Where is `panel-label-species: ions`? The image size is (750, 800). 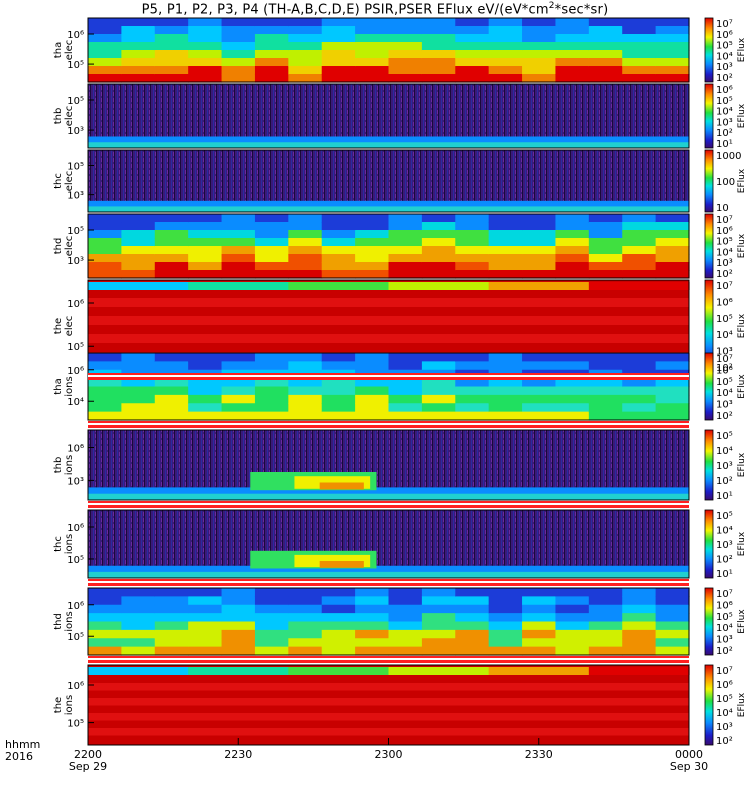 panel-label-species: ions is located at coordinates (69, 705).